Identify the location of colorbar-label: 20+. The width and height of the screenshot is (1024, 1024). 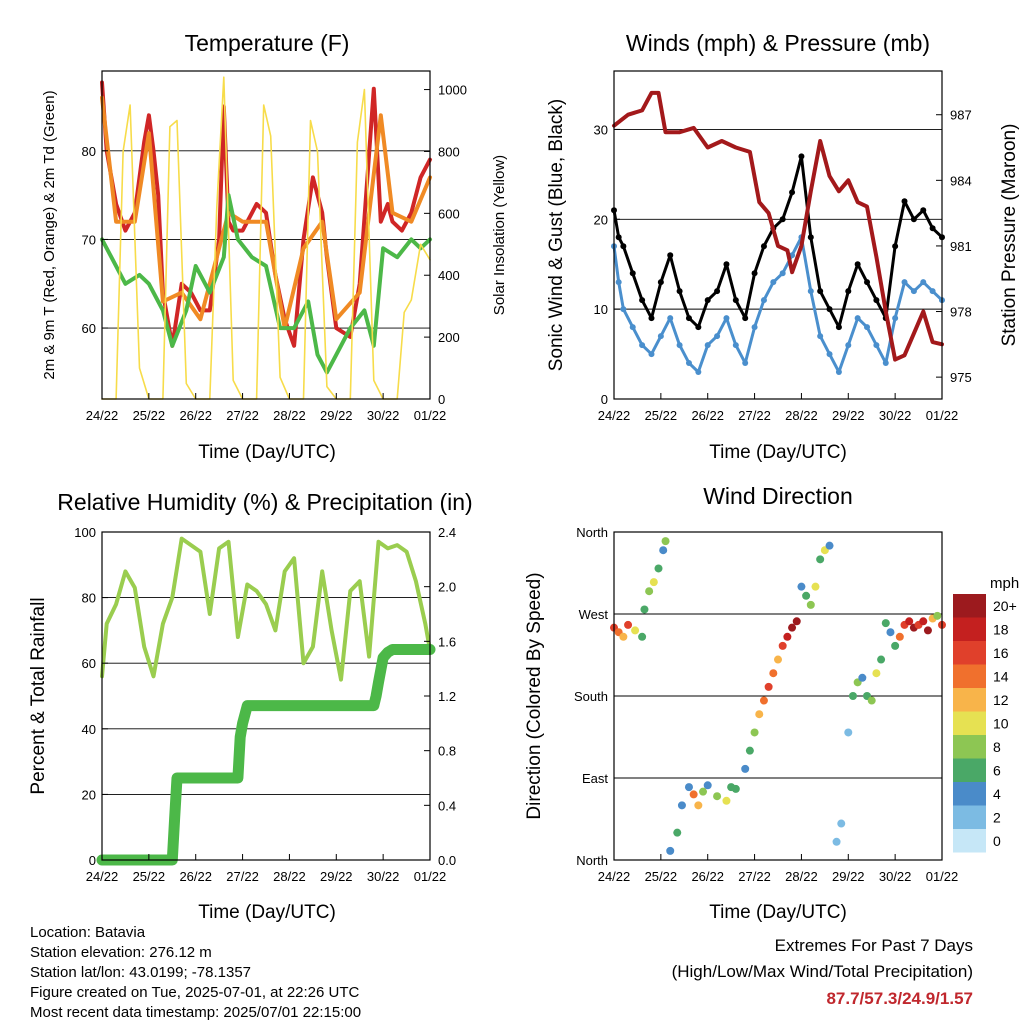
(1005, 606).